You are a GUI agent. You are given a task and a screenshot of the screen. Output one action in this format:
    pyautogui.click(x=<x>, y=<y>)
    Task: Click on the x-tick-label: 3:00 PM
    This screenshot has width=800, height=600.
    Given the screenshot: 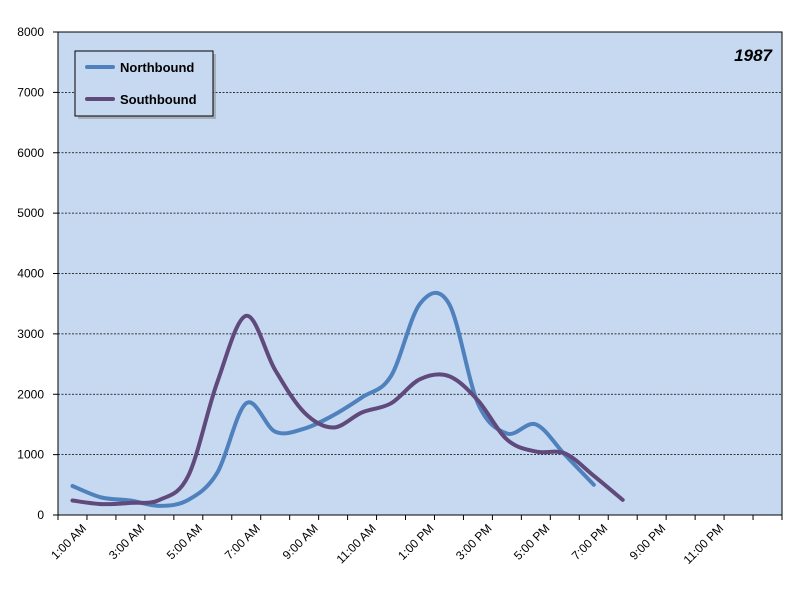 What is the action you would take?
    pyautogui.click(x=474, y=542)
    